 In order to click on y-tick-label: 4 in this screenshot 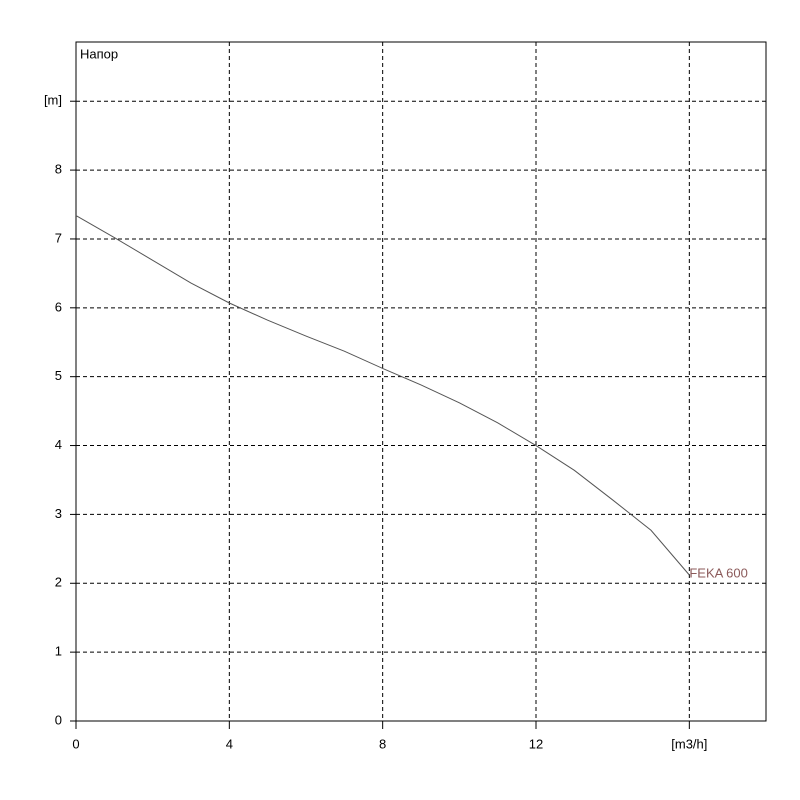, I will do `click(58, 444)`.